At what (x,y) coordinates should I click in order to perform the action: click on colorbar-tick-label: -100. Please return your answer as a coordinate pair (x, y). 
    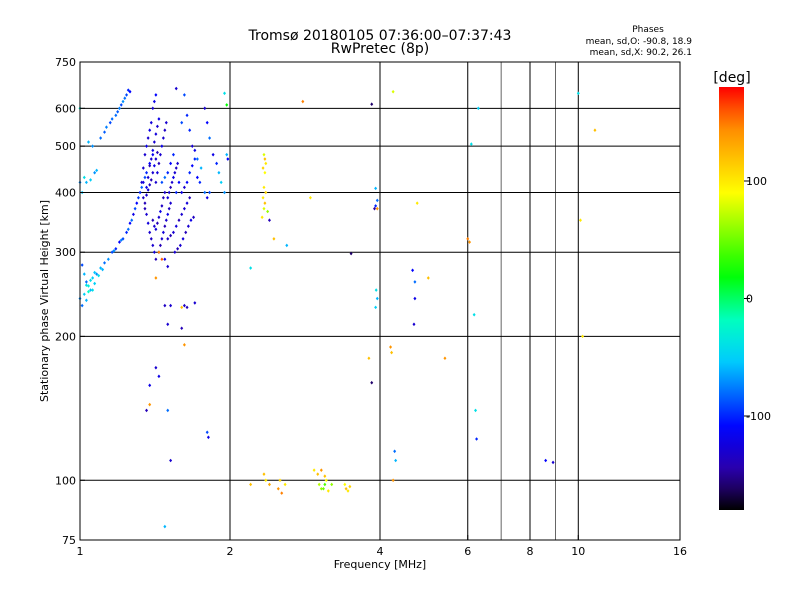
    Looking at the image, I should click on (758, 416).